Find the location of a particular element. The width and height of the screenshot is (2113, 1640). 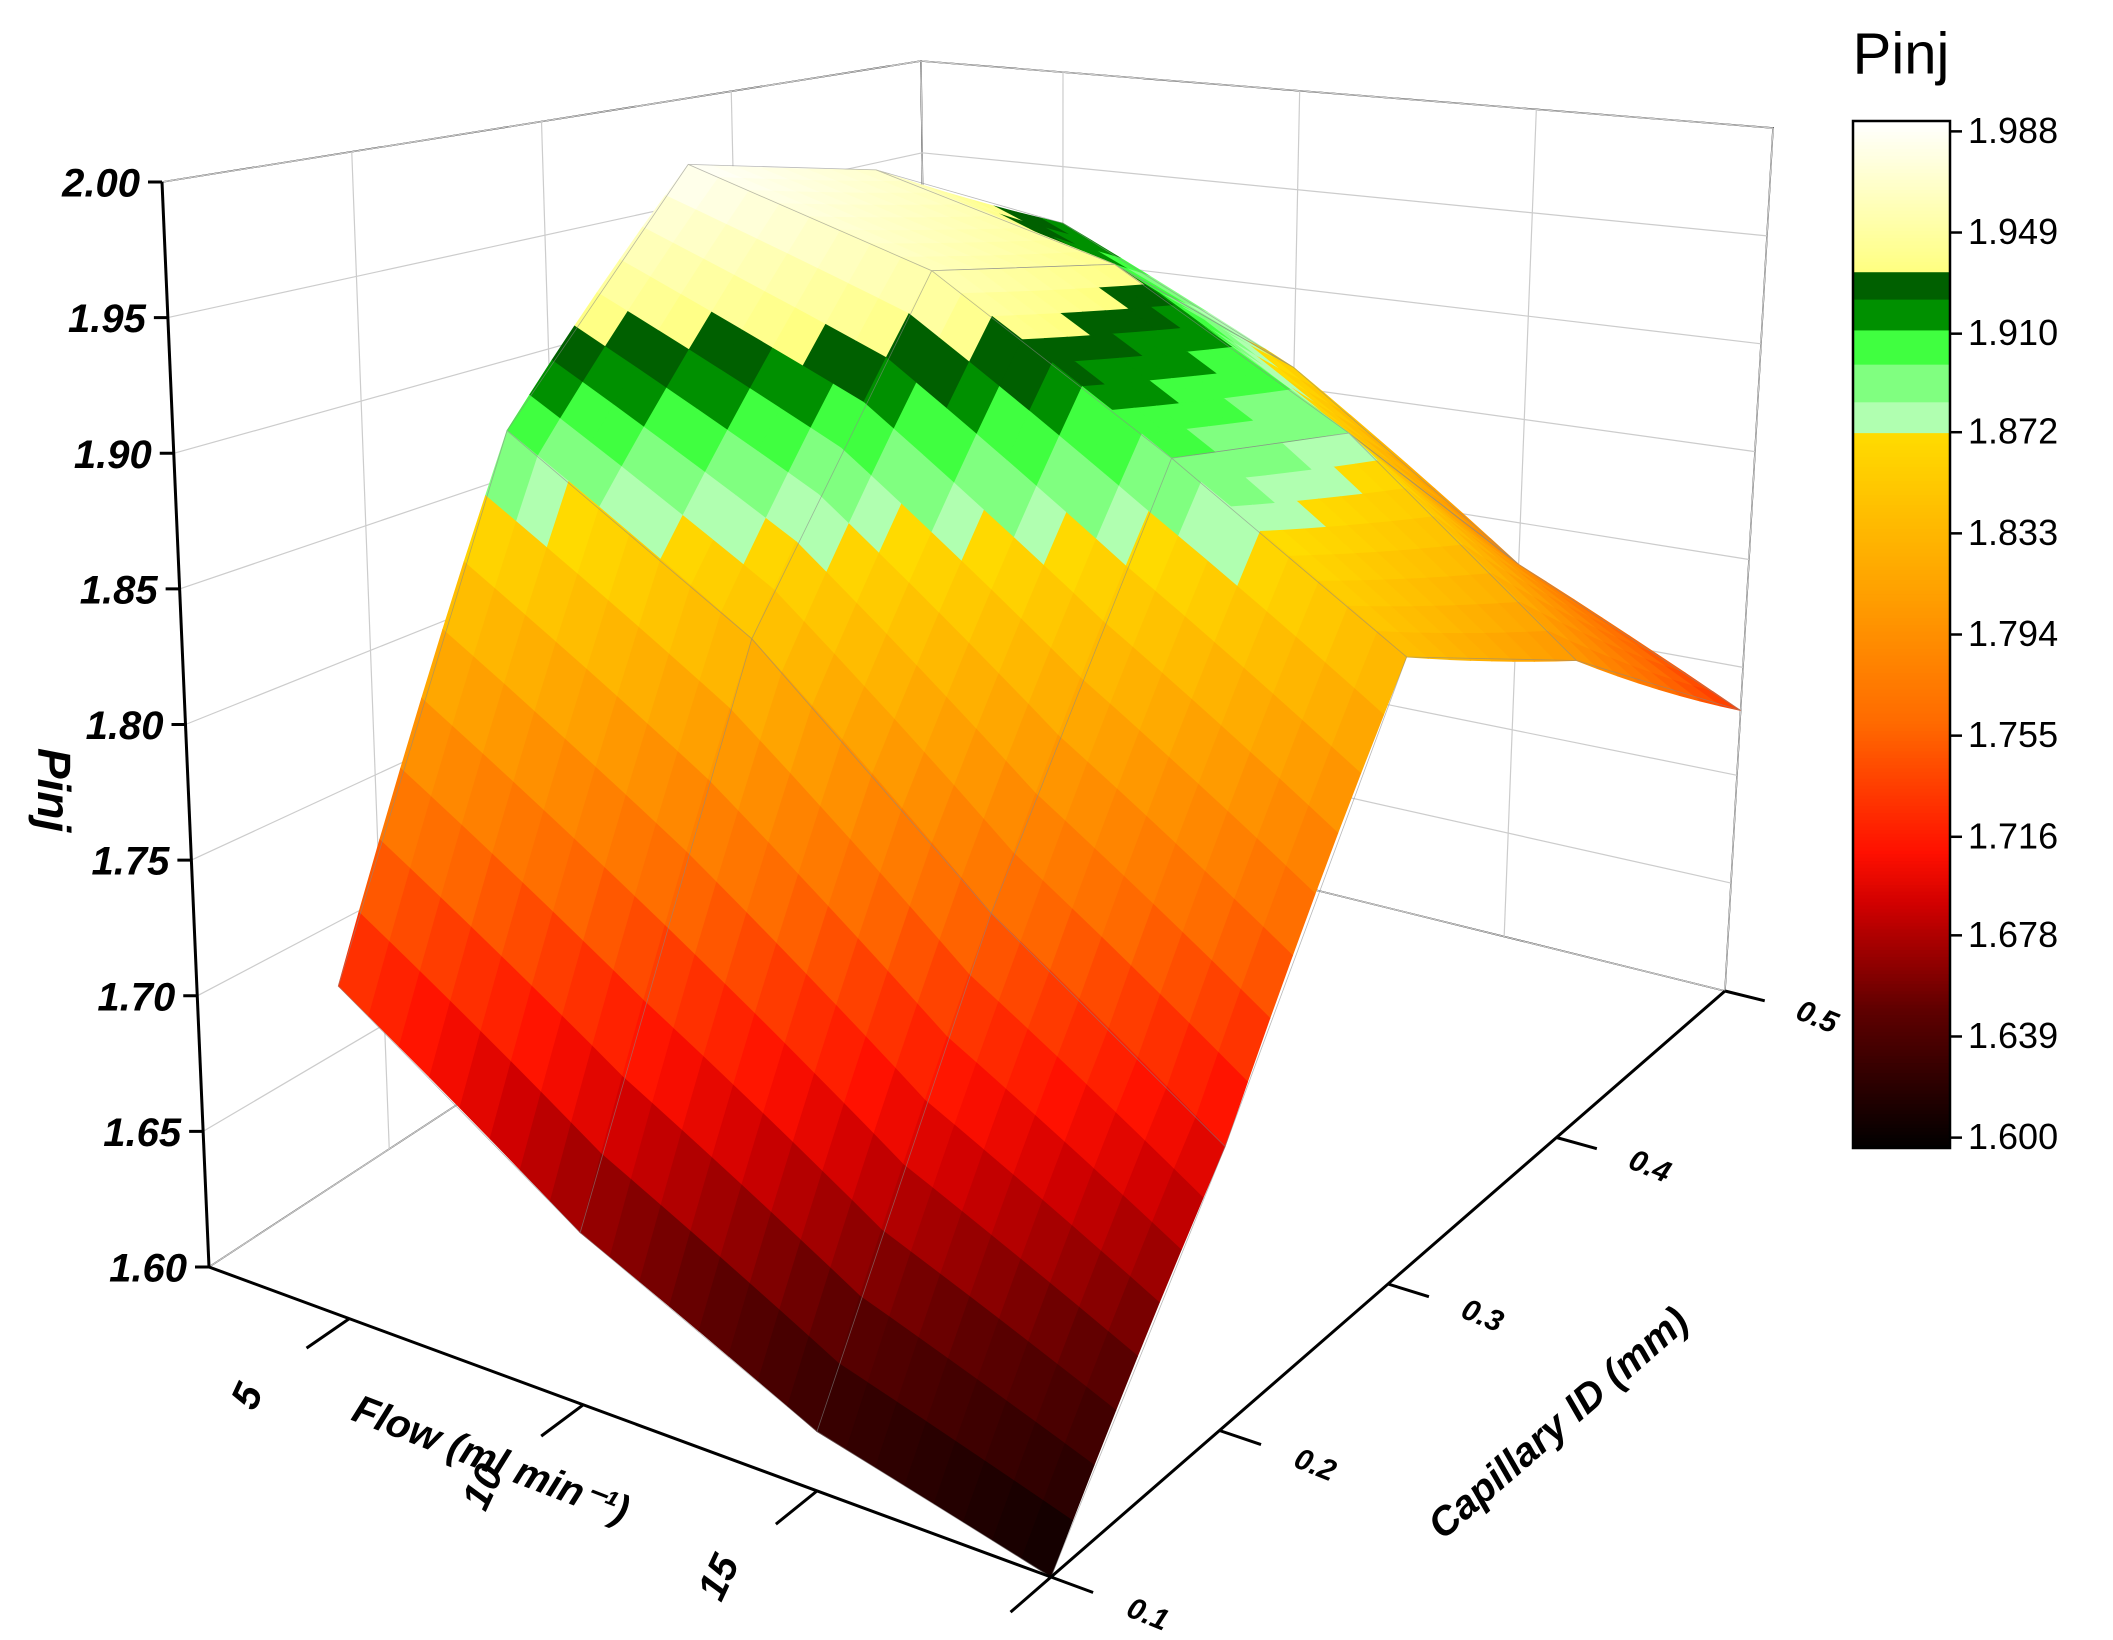

colorbar-tick-label: 1.755 is located at coordinates (2013, 734).